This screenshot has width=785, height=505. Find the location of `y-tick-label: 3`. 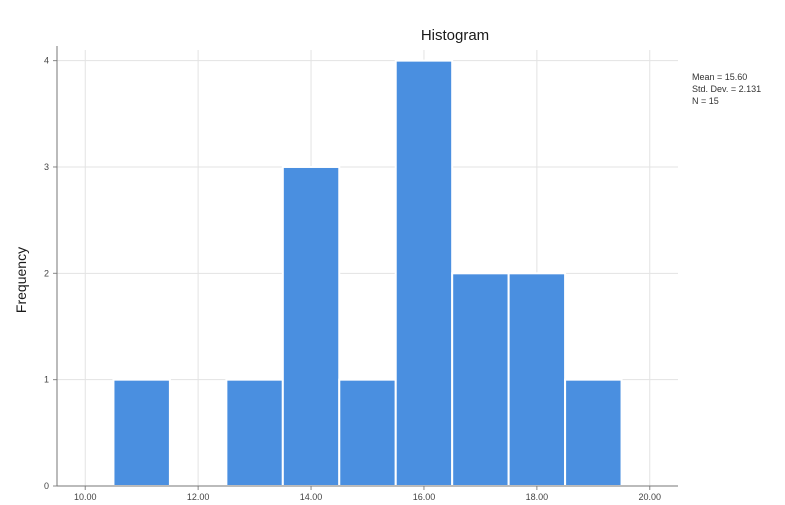

y-tick-label: 3 is located at coordinates (46, 167).